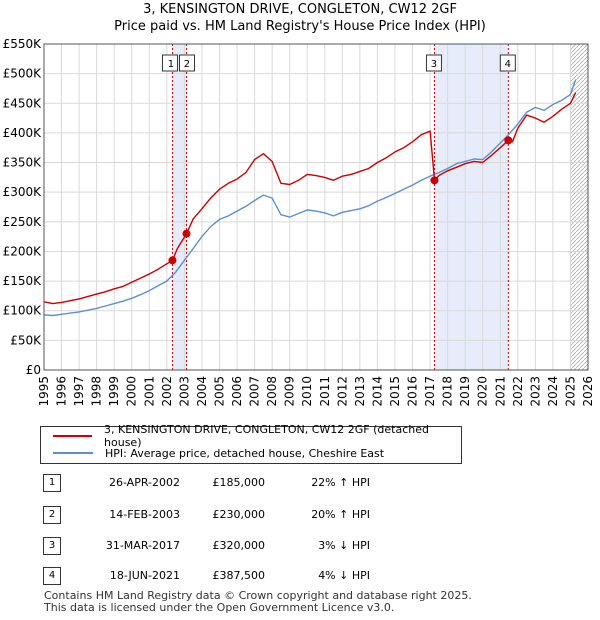 Image resolution: width=600 pixels, height=620 pixels. Describe the element at coordinates (588, 391) in the screenshot. I see `x-tick-label: 2026` at that location.